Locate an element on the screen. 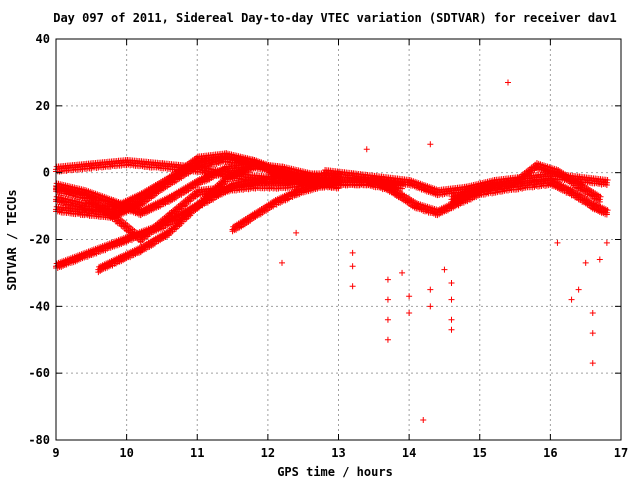 This screenshot has width=640, height=480. y-tick-label: -20 is located at coordinates (39, 240).